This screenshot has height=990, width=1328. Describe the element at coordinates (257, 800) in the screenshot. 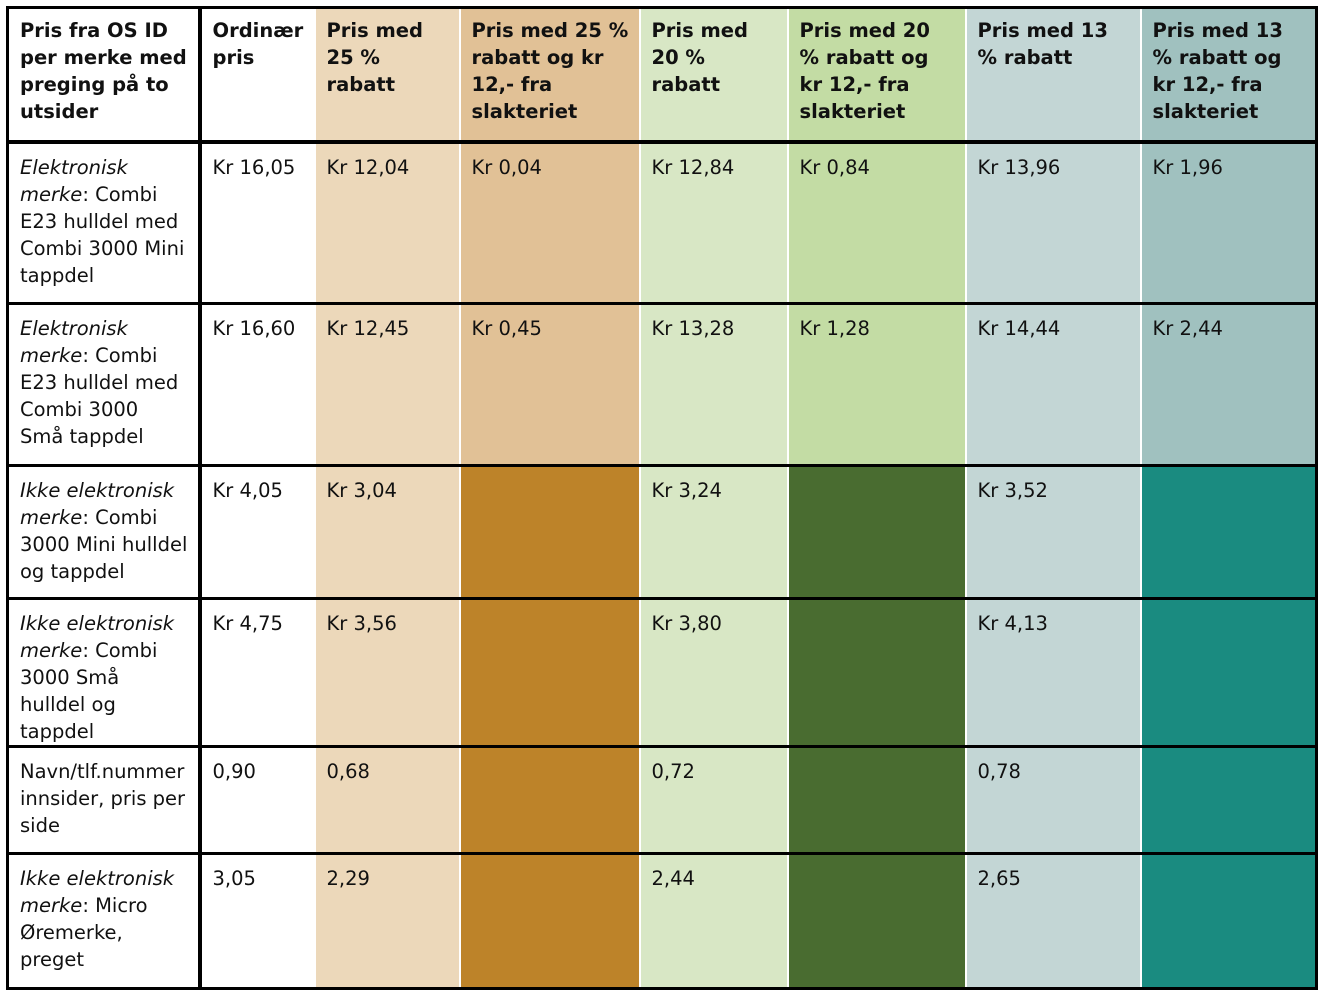

I see `ordinary-price-cell: 0,90` at that location.